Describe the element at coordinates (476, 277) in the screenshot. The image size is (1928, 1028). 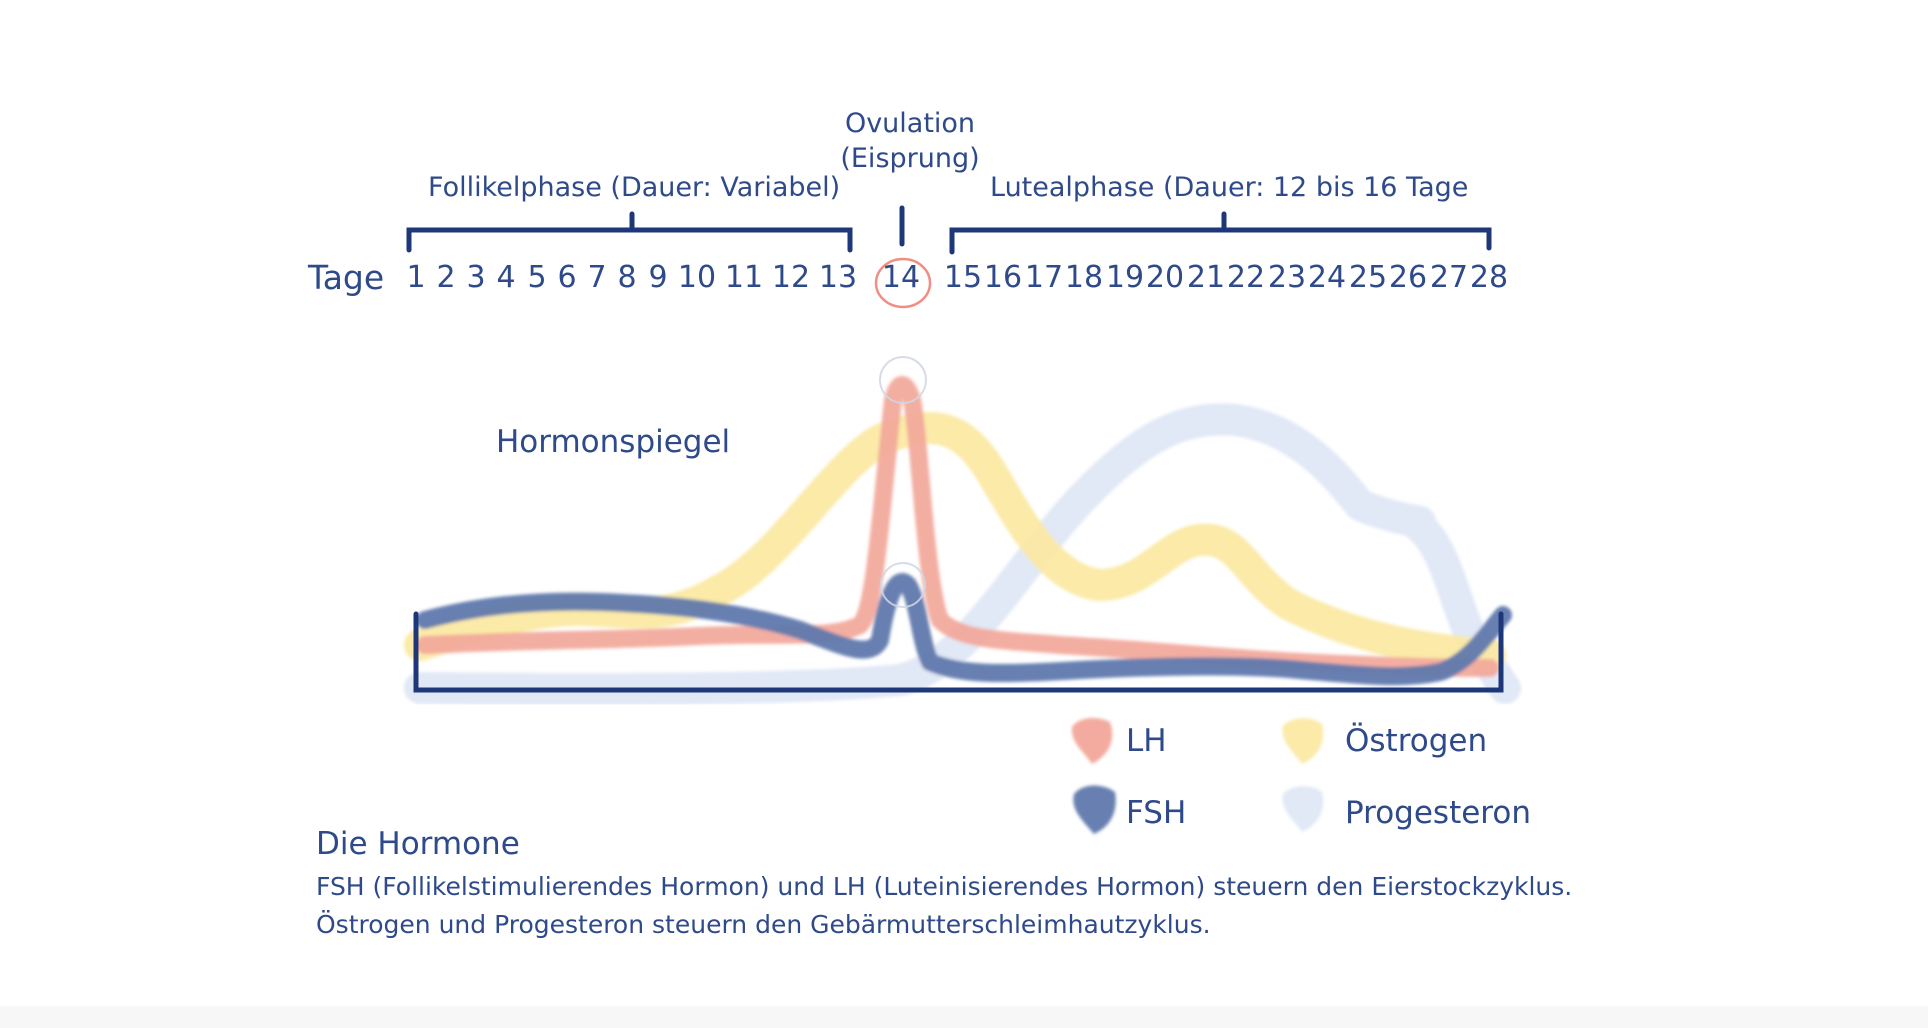
I see `day-number: 3` at that location.